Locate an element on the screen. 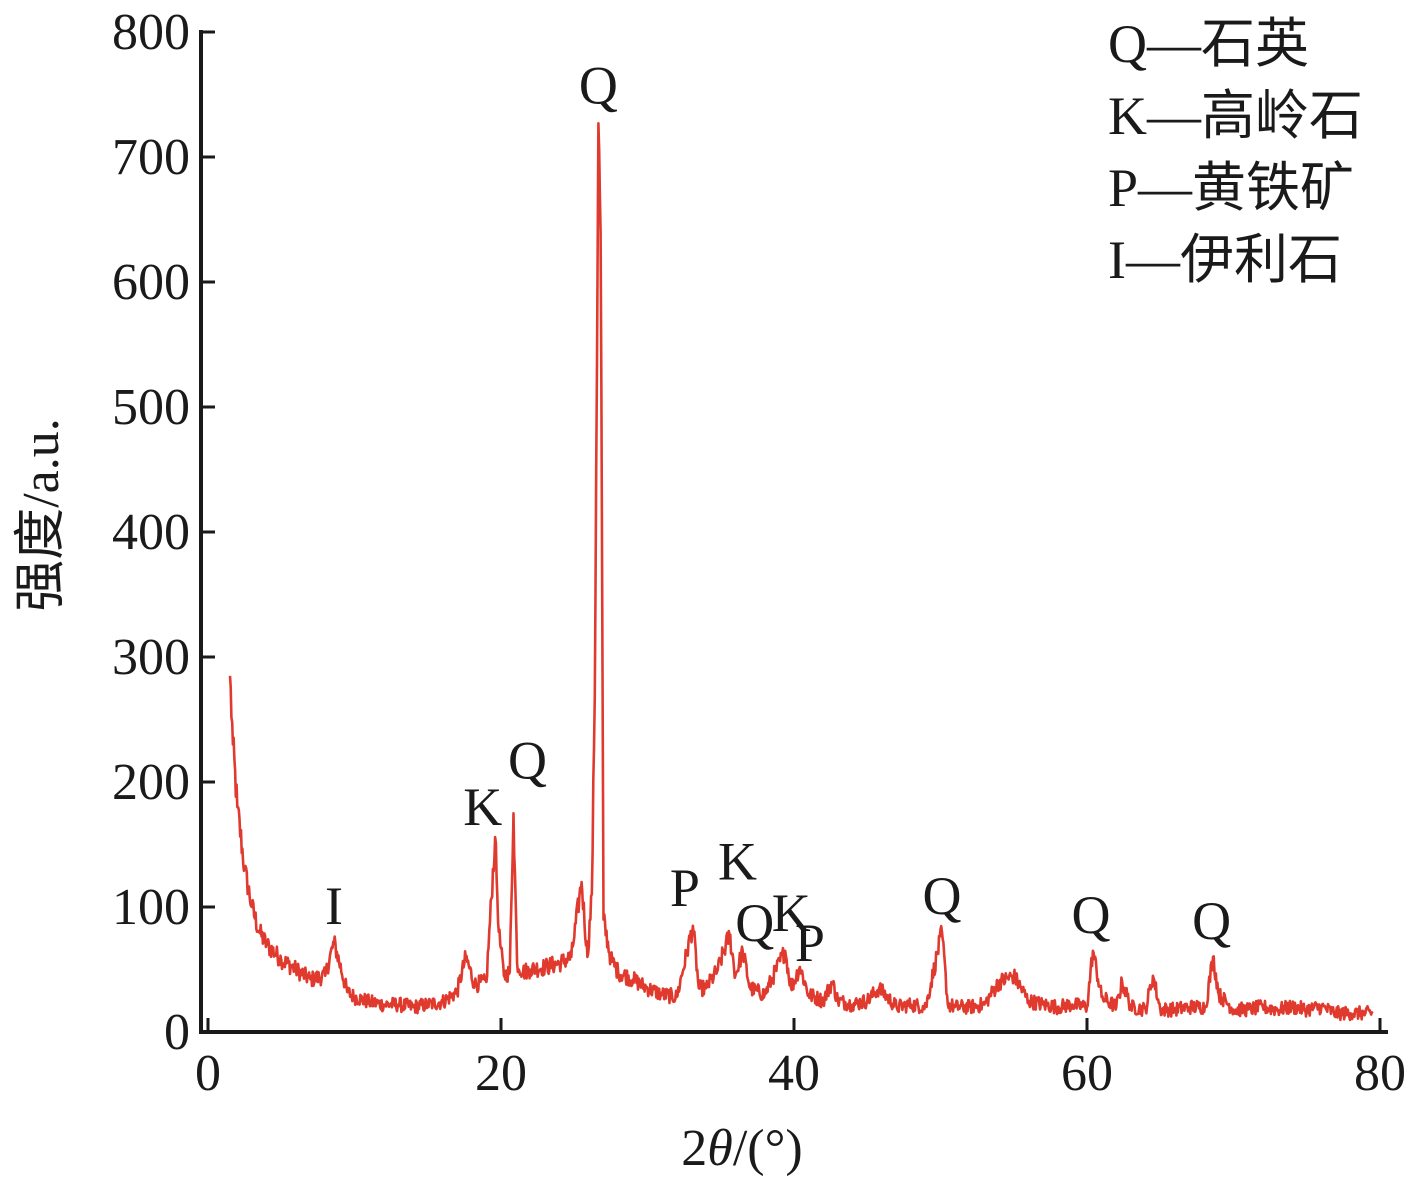 This screenshot has width=1417, height=1181. x-axis-label: 2θ/(°) is located at coordinates (741, 1148).